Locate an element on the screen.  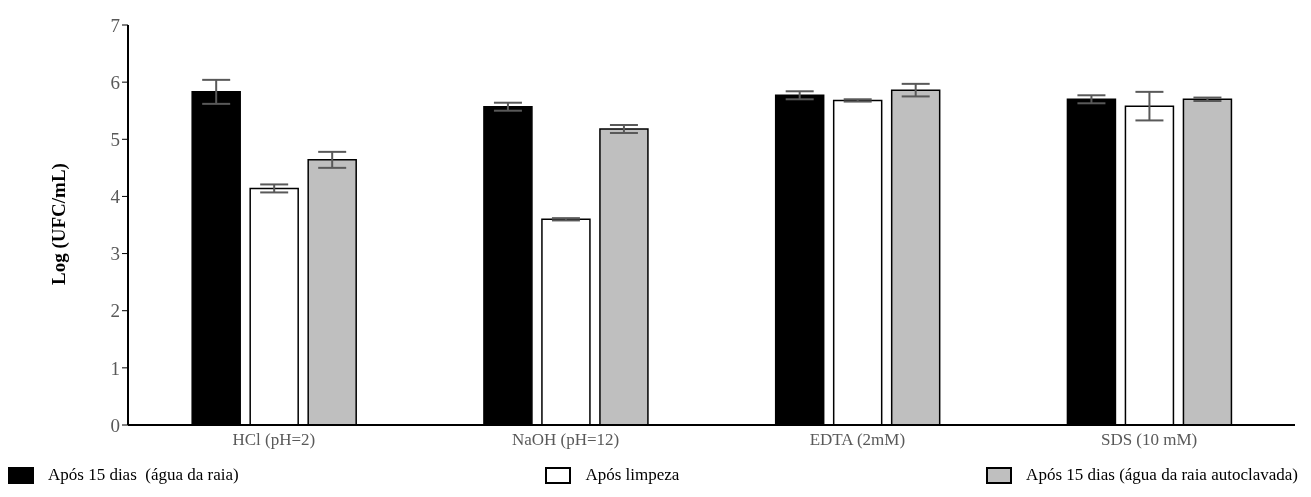
legend-label: Após 15 dias (água da raia) is located at coordinates (143, 475).